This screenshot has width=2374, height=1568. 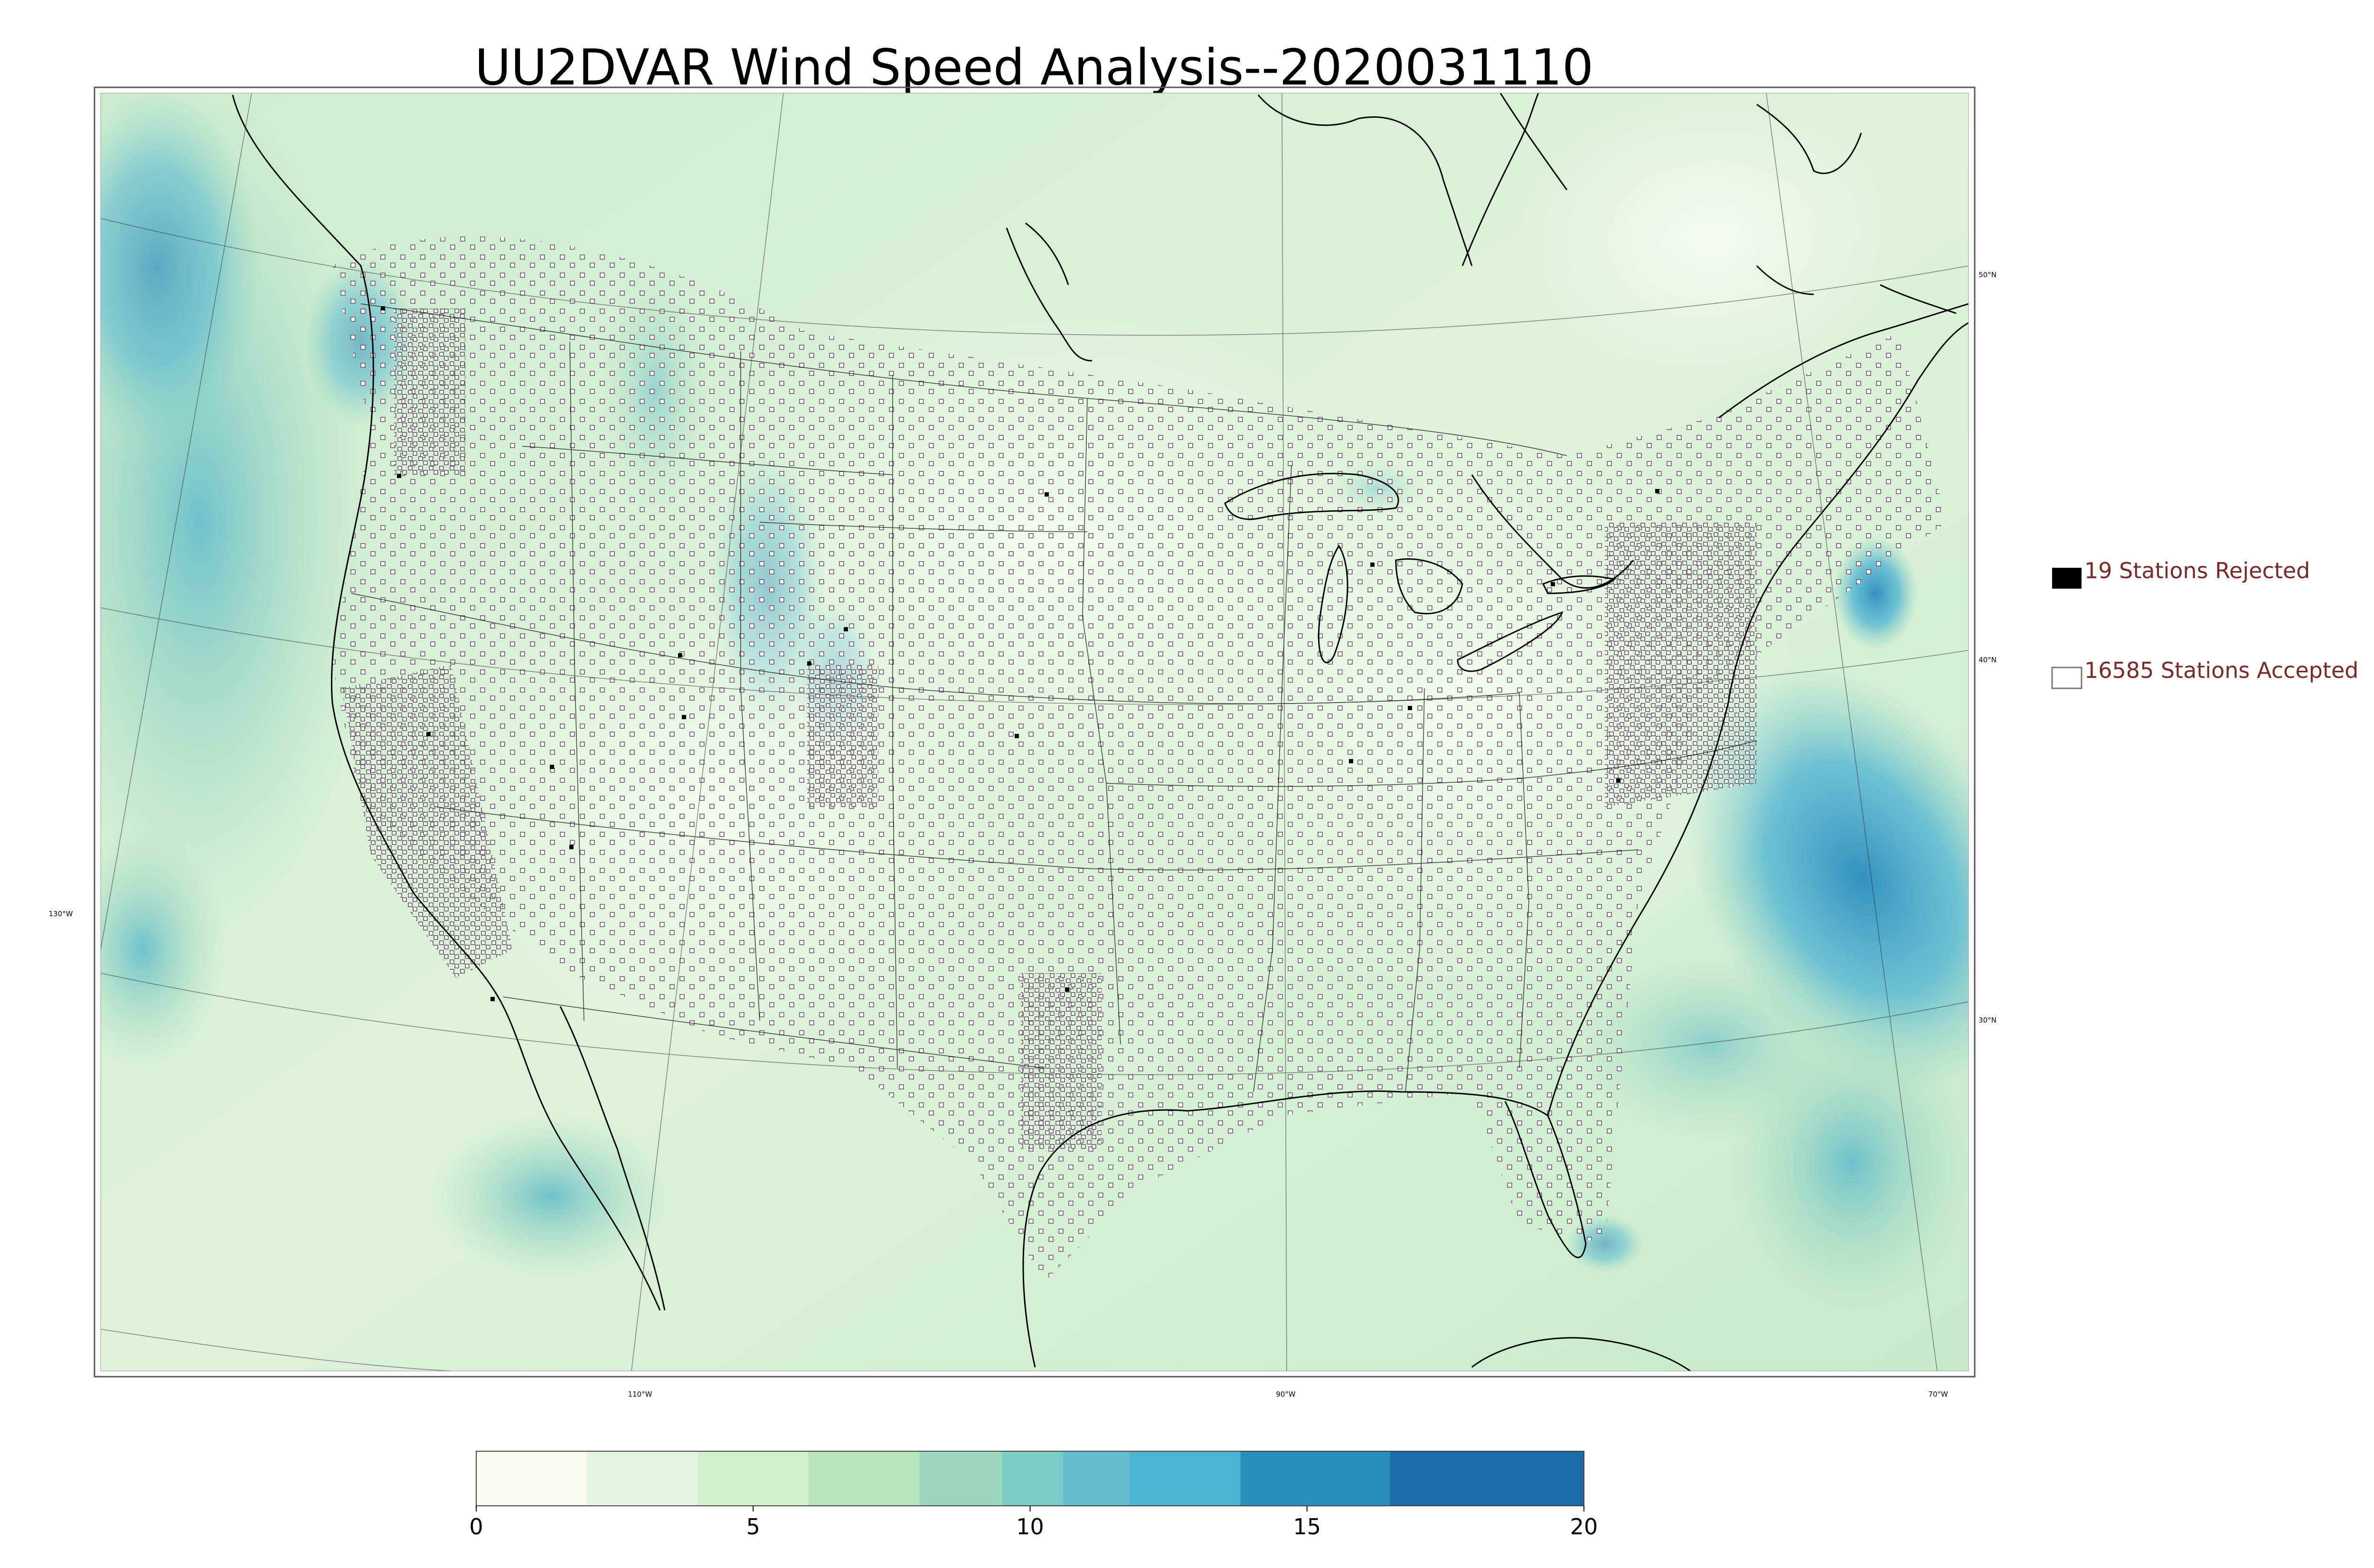 What do you see at coordinates (1987, 275) in the screenshot?
I see `lat-label-50n: 50°N` at bounding box center [1987, 275].